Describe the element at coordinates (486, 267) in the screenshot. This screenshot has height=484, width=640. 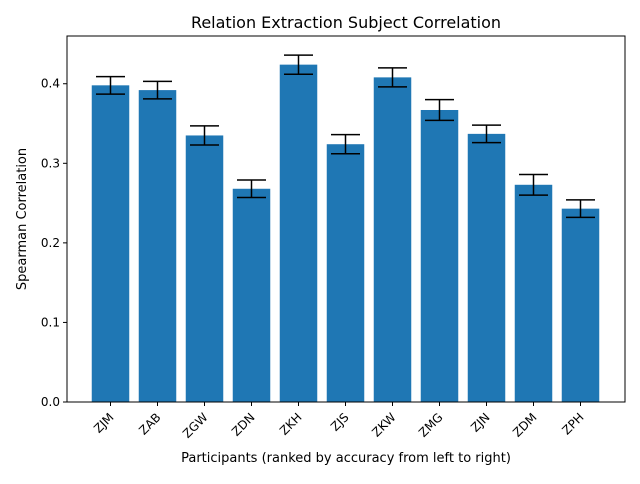
I see `bar-zjn` at that location.